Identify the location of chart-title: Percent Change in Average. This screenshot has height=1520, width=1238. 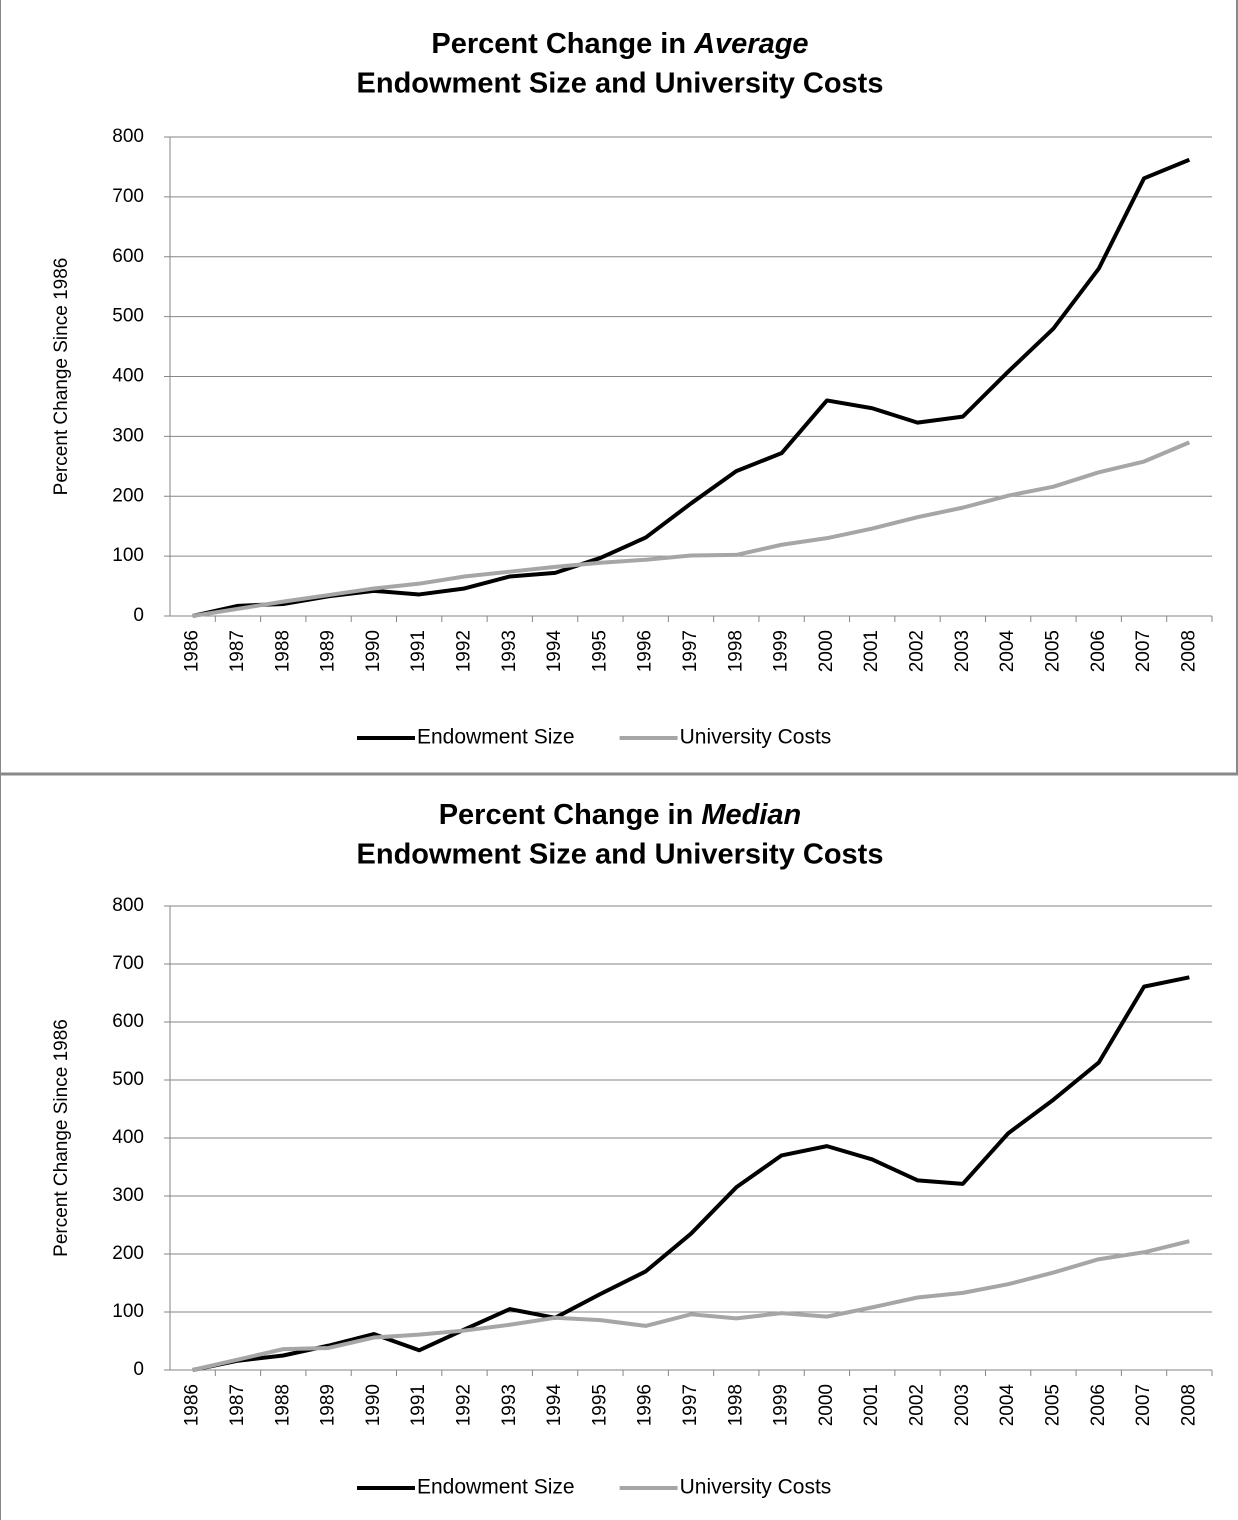
(619, 44).